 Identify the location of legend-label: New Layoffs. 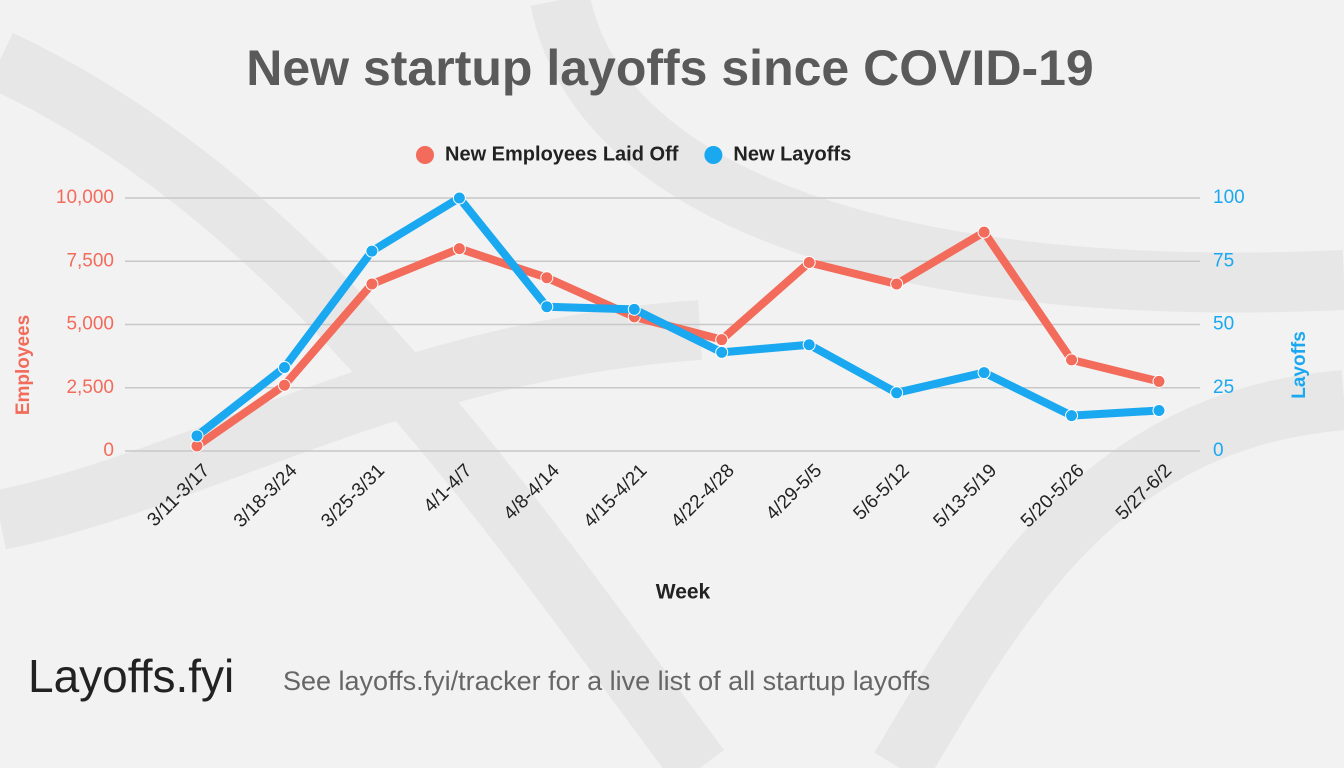
(792, 154).